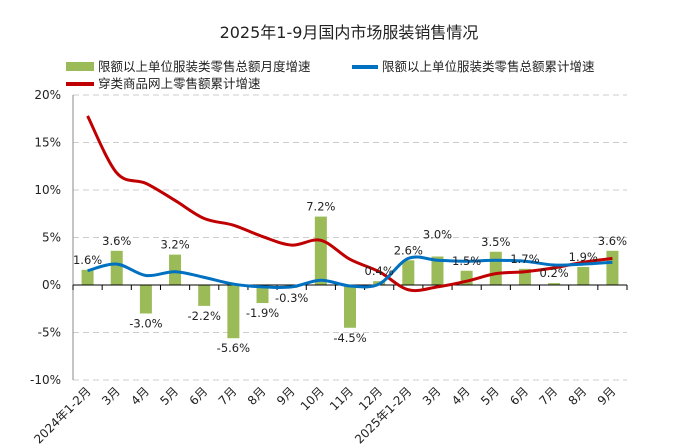 The image size is (699, 448). What do you see at coordinates (87, 260) in the screenshot?
I see `data-label: 1.6%` at bounding box center [87, 260].